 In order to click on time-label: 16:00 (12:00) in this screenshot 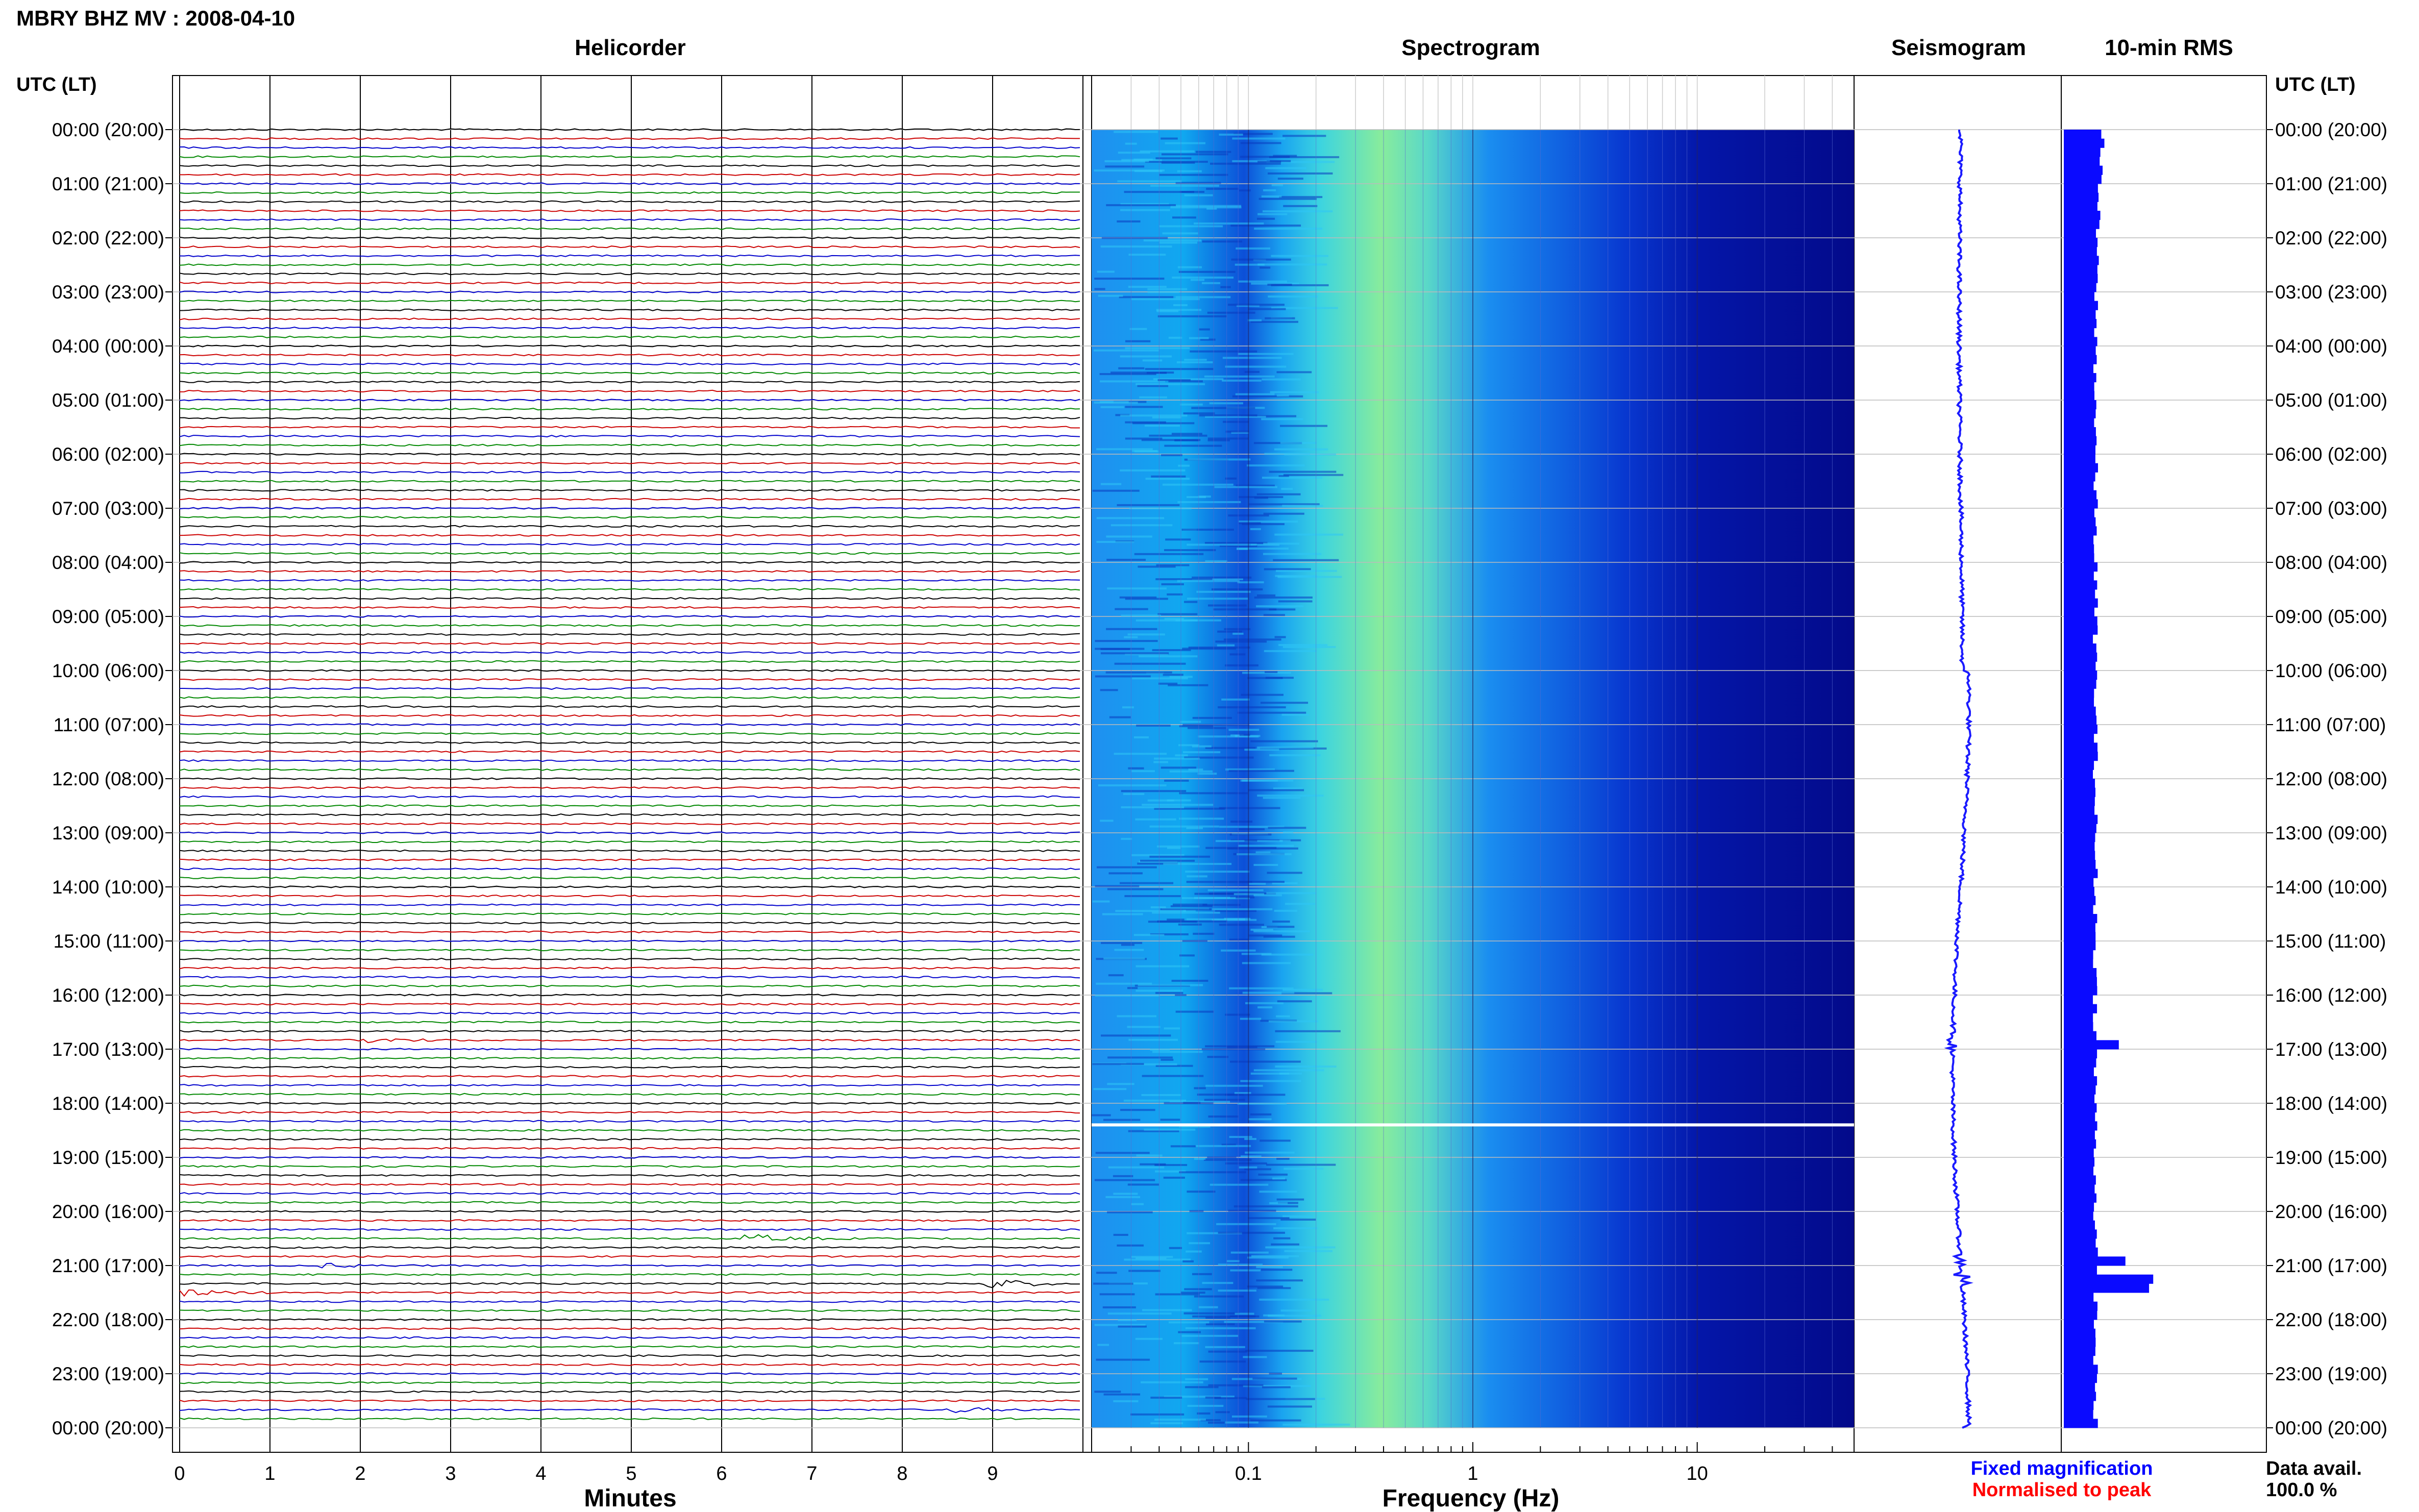, I will do `click(108, 995)`.